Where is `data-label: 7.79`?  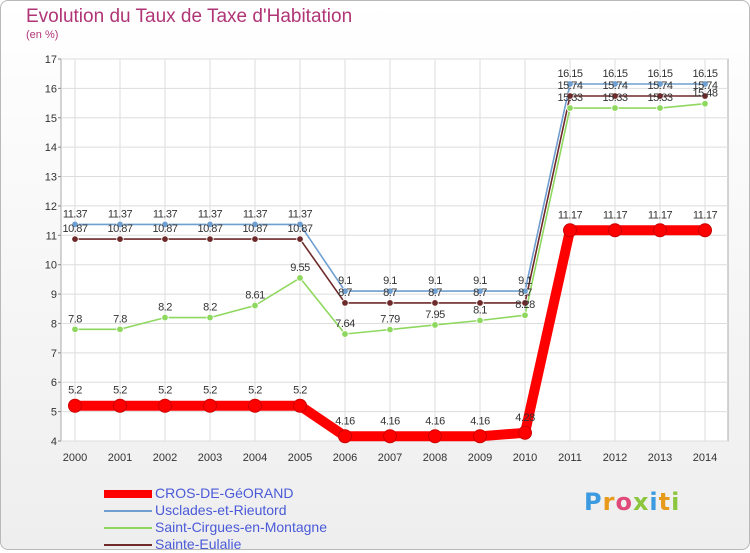 data-label: 7.79 is located at coordinates (390, 320).